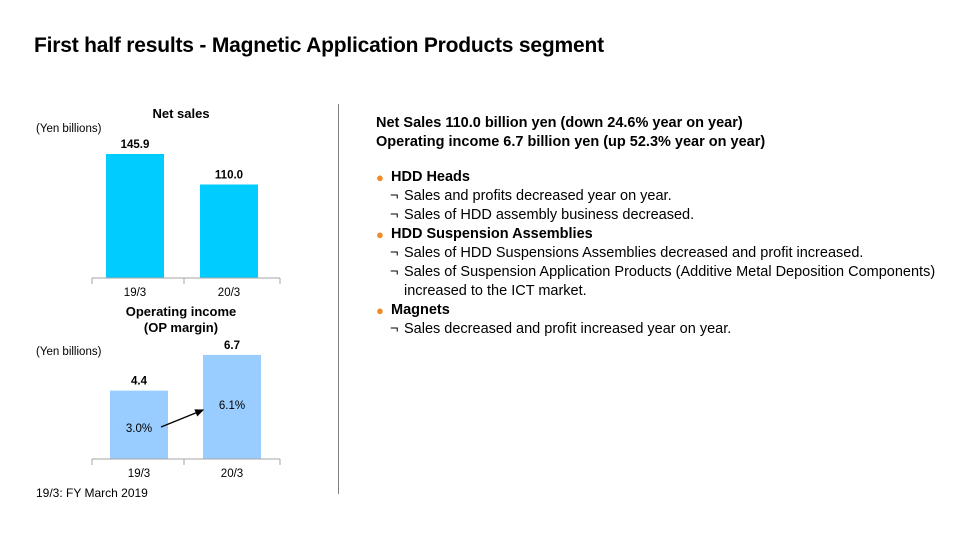 The height and width of the screenshot is (540, 960). Describe the element at coordinates (135, 293) in the screenshot. I see `net-sales-category-19-3: 19/3` at that location.